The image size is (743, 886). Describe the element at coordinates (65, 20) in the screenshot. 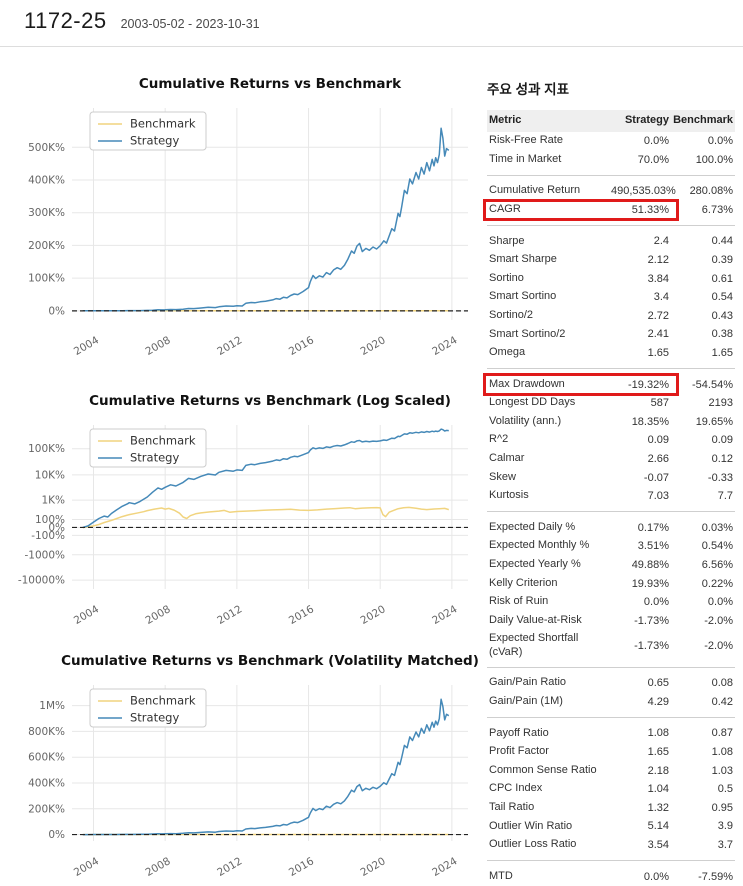

I see `page-title: 1172-25` at that location.